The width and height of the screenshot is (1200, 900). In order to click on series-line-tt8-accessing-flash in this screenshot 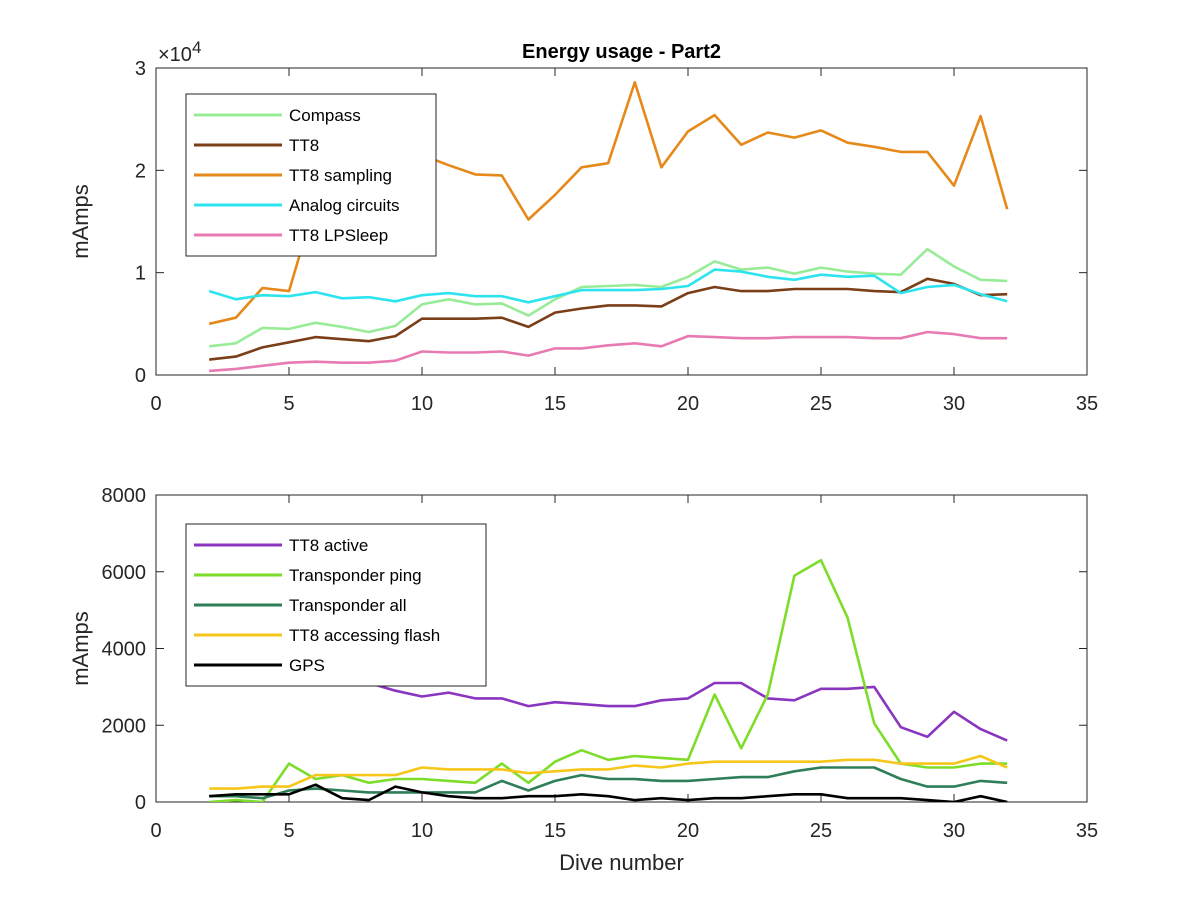, I will do `click(608, 772)`.